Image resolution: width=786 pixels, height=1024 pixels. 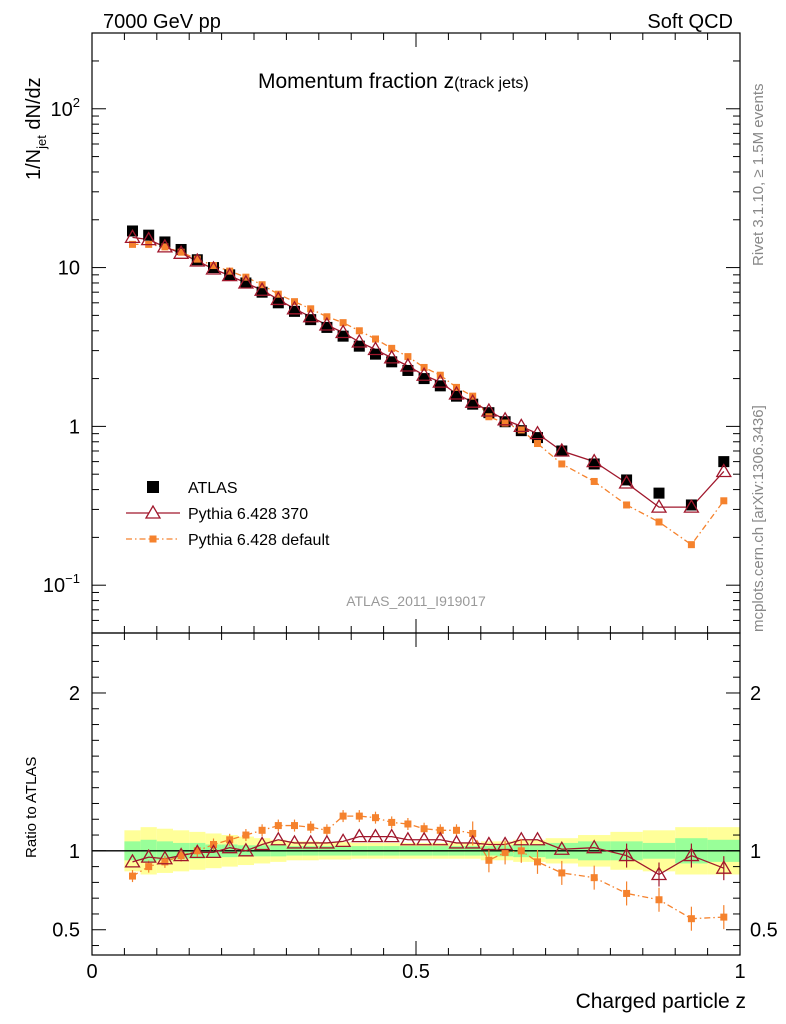 I want to click on plot-title-z: z, so click(x=449, y=81).